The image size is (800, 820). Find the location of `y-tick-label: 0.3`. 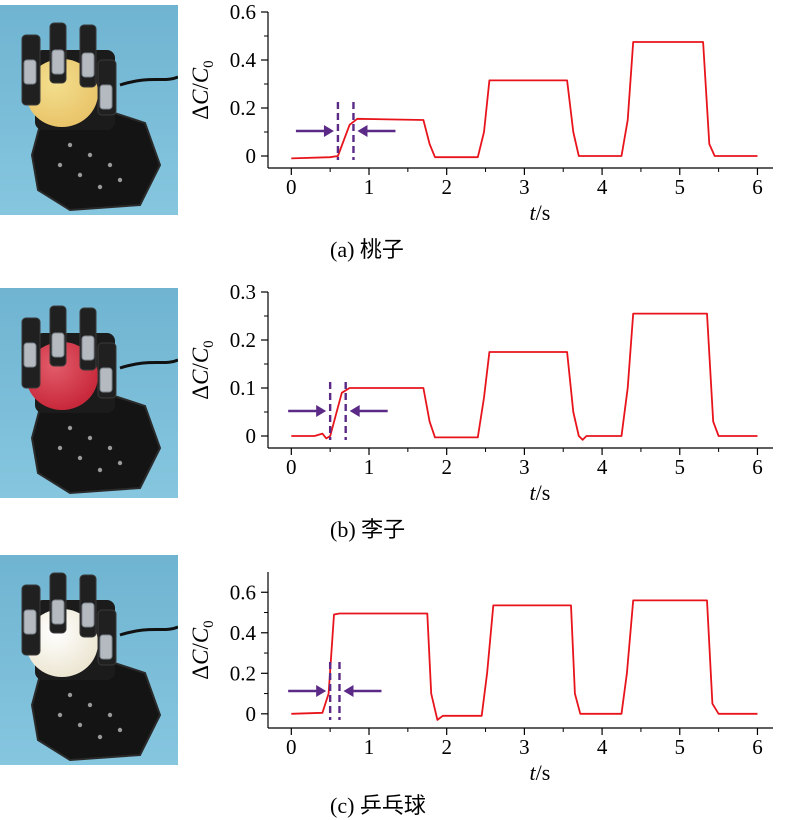

y-tick-label: 0.3 is located at coordinates (243, 292).